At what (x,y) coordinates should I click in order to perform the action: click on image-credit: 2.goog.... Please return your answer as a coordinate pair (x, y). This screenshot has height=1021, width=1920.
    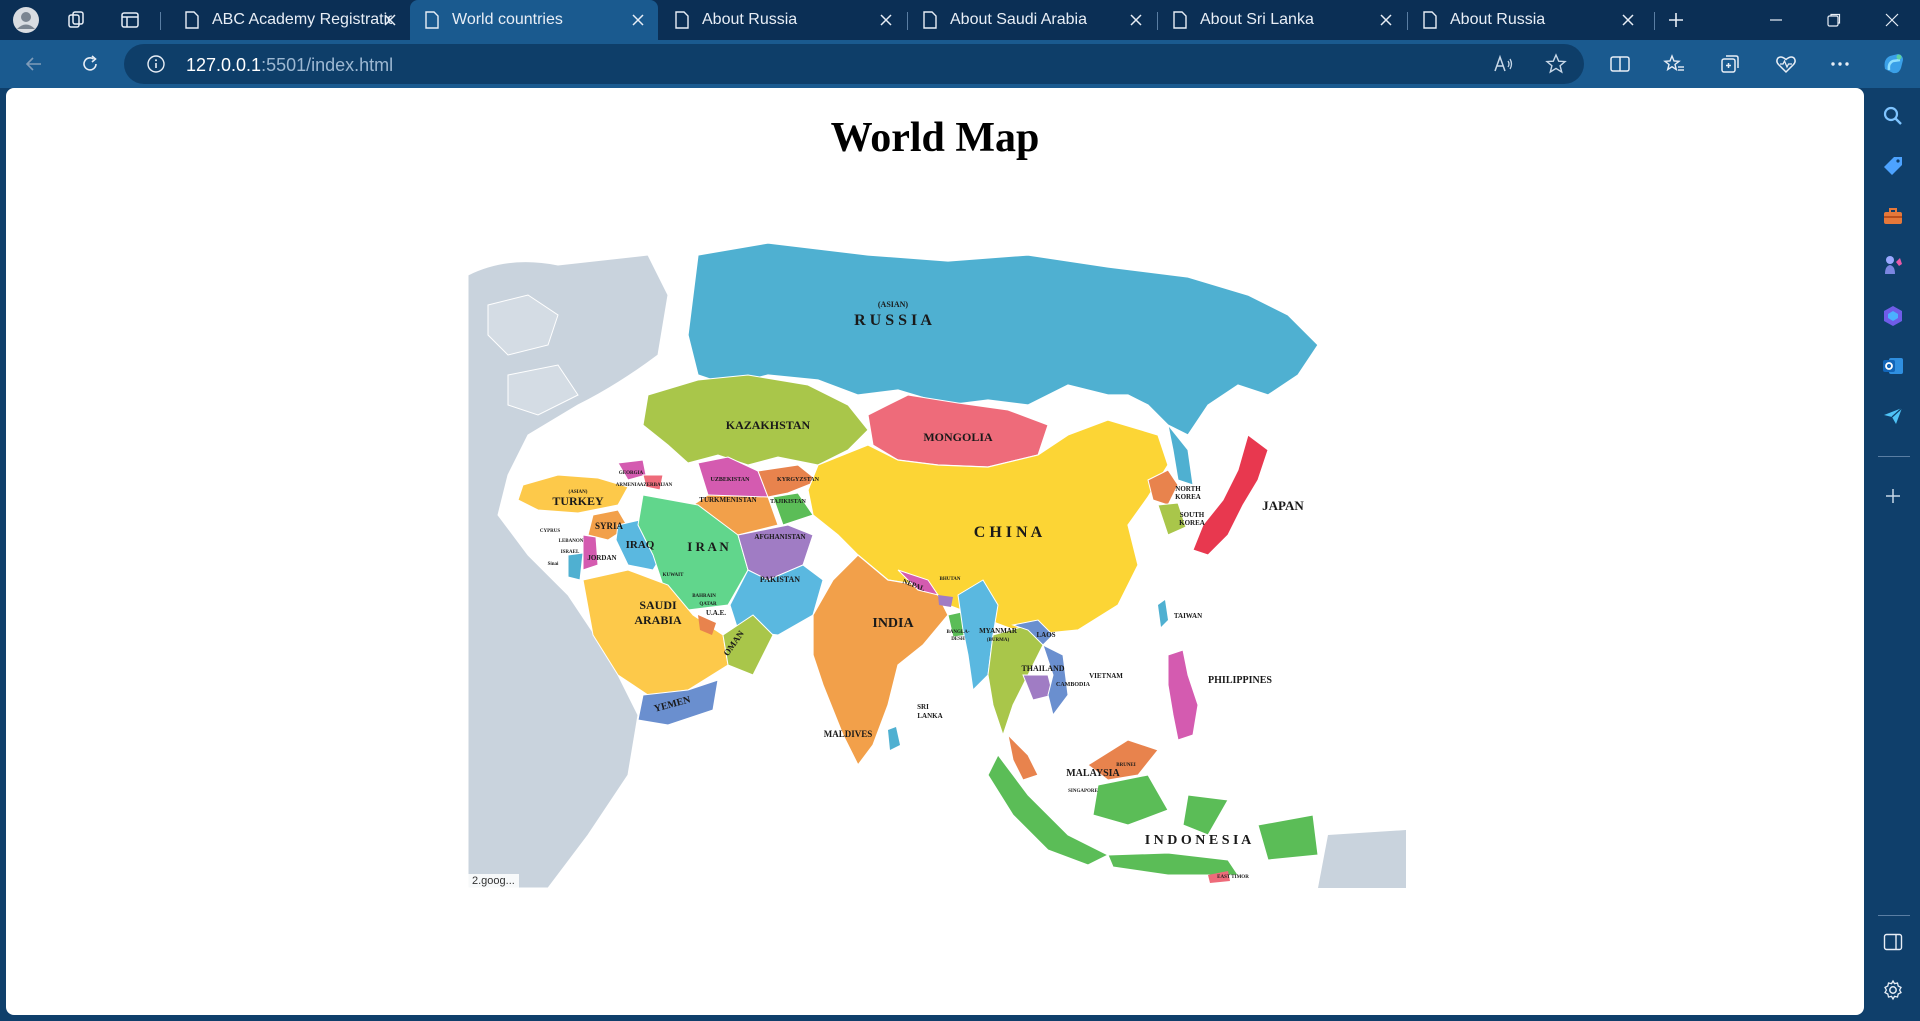
    Looking at the image, I should click on (493, 881).